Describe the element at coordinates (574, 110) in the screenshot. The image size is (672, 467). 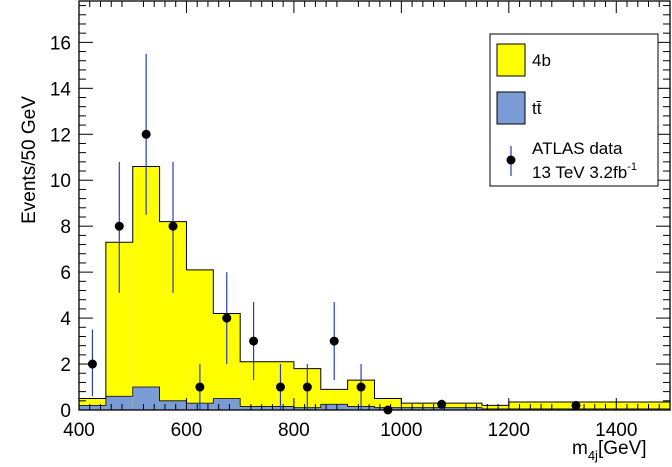
I see `legend: 4b tt̄ ATLAS data 13 TeV 3.2fb-1` at that location.